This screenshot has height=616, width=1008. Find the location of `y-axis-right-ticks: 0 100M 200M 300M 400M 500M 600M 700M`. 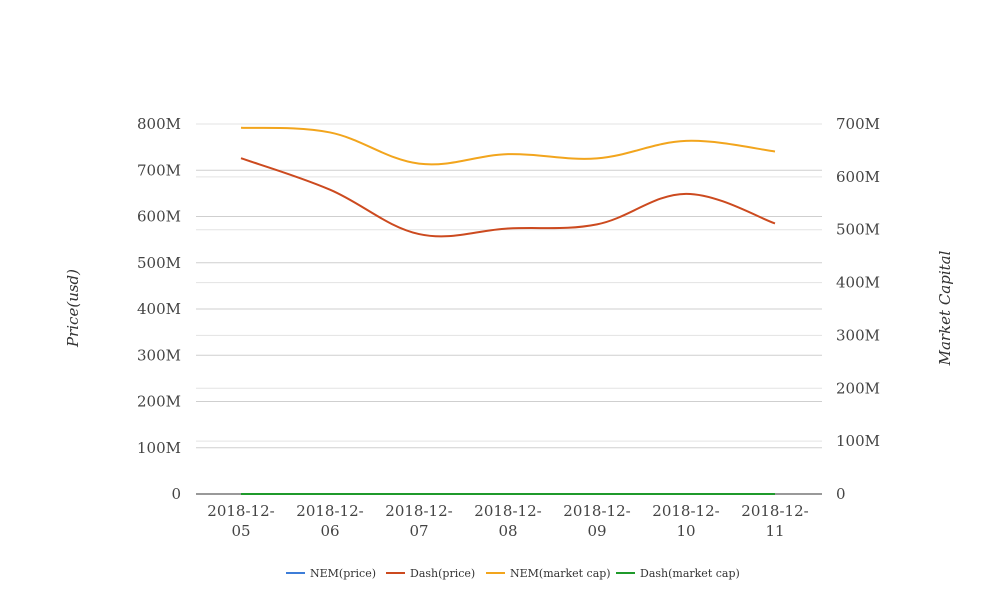

y-axis-right-ticks: 0 100M 200M 300M 400M 500M 600M 700M is located at coordinates (858, 309).